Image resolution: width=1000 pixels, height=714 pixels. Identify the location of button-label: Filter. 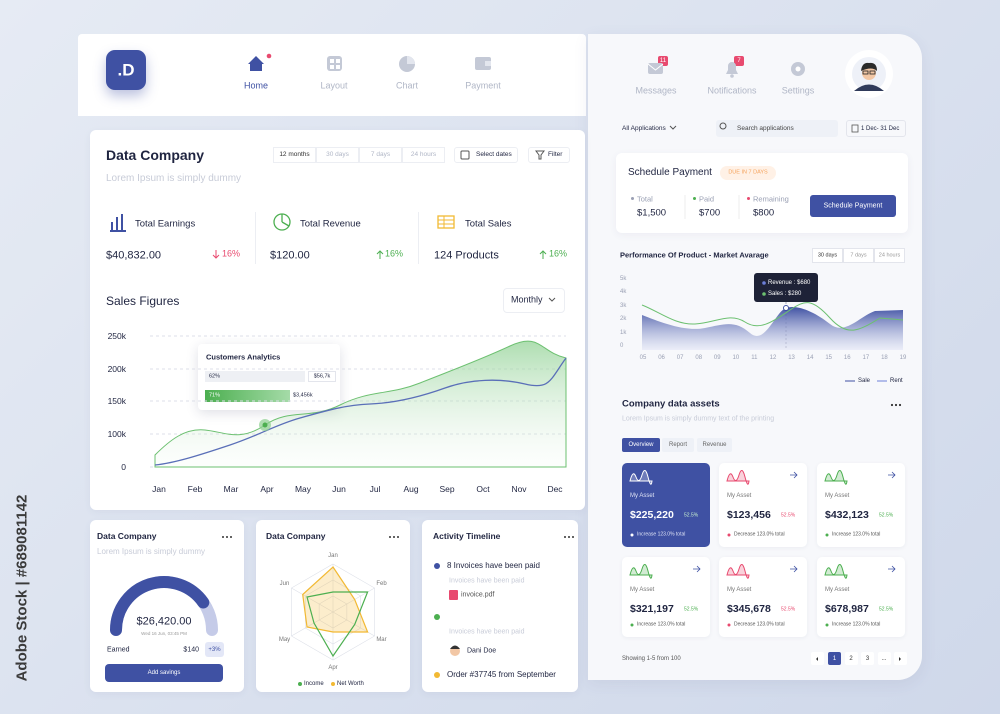
(555, 154).